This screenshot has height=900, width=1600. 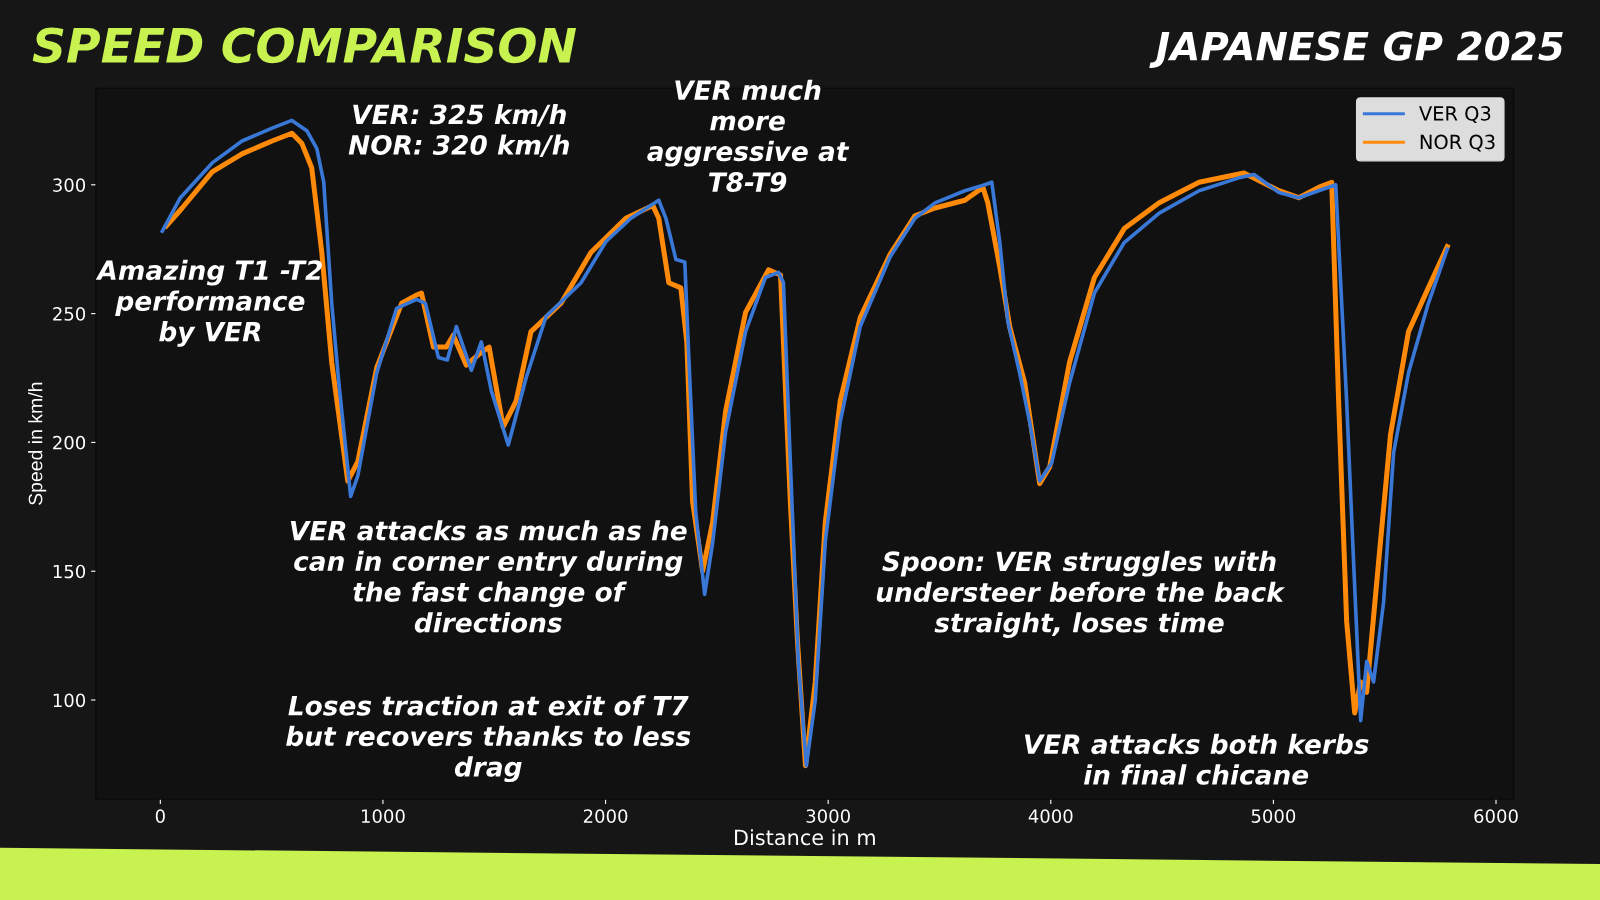 I want to click on annotation: VER attacks as much as he can in corner entry during the fast change of directions, so click(x=488, y=576).